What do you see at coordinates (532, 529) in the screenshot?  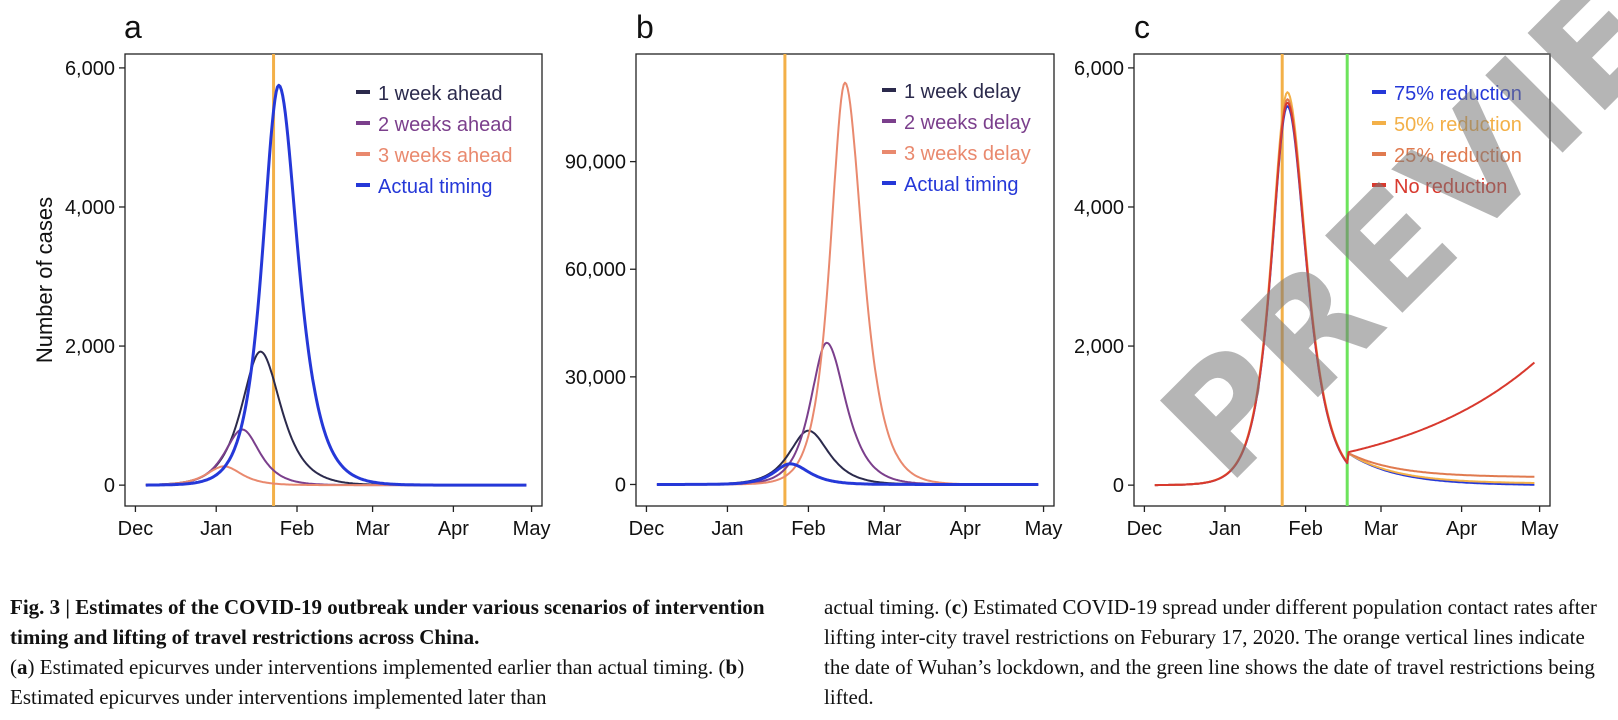 I see `panel-a-x-tick-label: May` at bounding box center [532, 529].